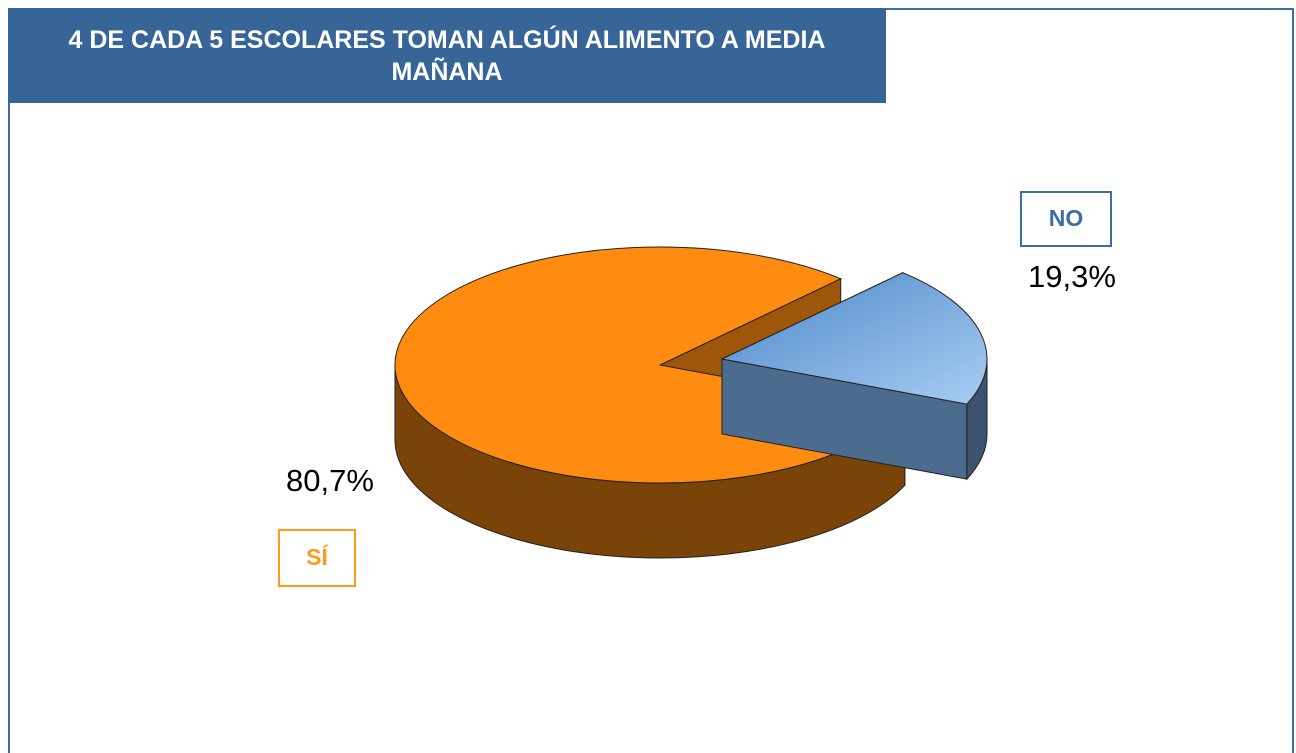  What do you see at coordinates (330, 480) in the screenshot?
I see `value-label: 80,7%` at bounding box center [330, 480].